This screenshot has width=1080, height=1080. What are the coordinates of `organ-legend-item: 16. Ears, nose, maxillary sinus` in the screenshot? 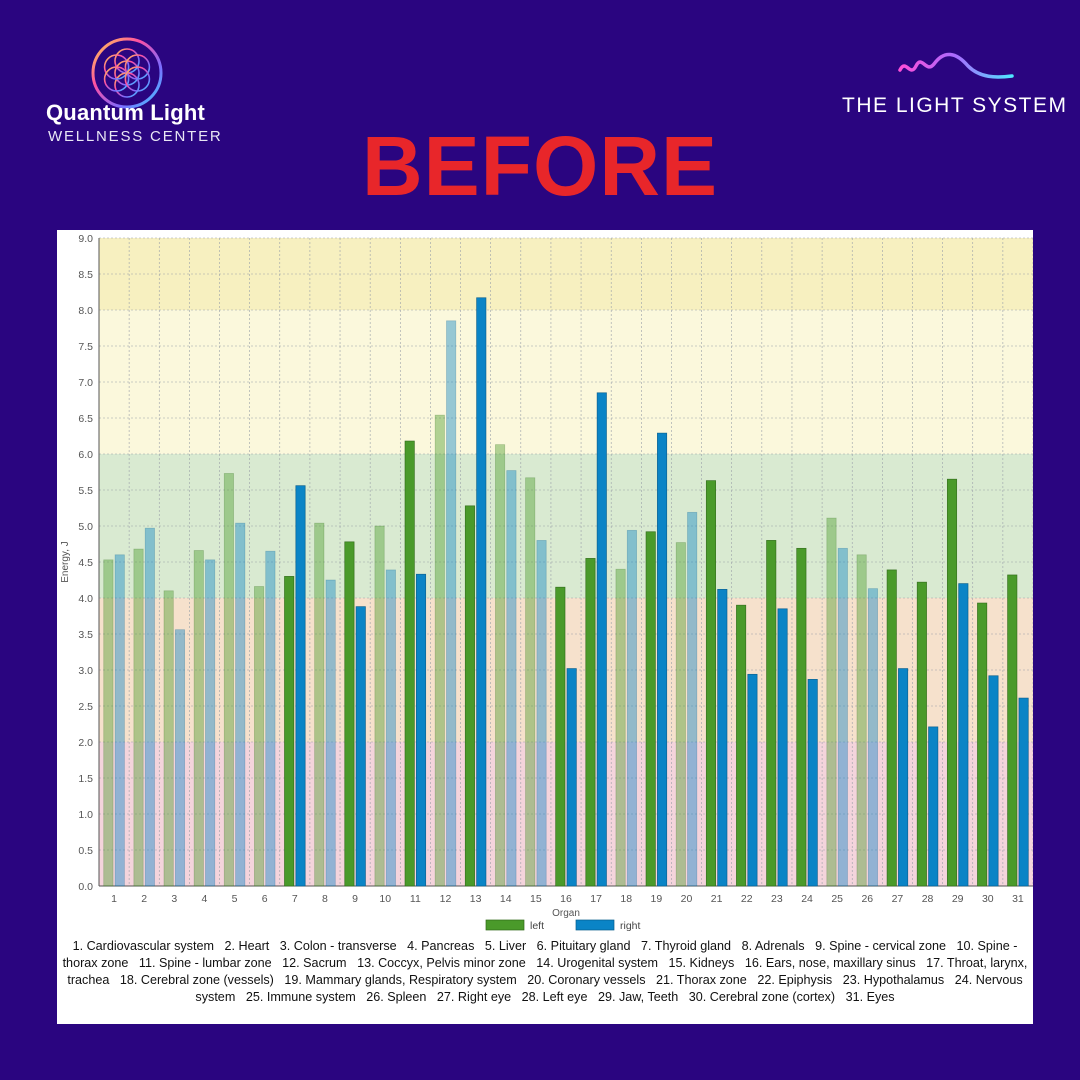 It's located at (833, 963).